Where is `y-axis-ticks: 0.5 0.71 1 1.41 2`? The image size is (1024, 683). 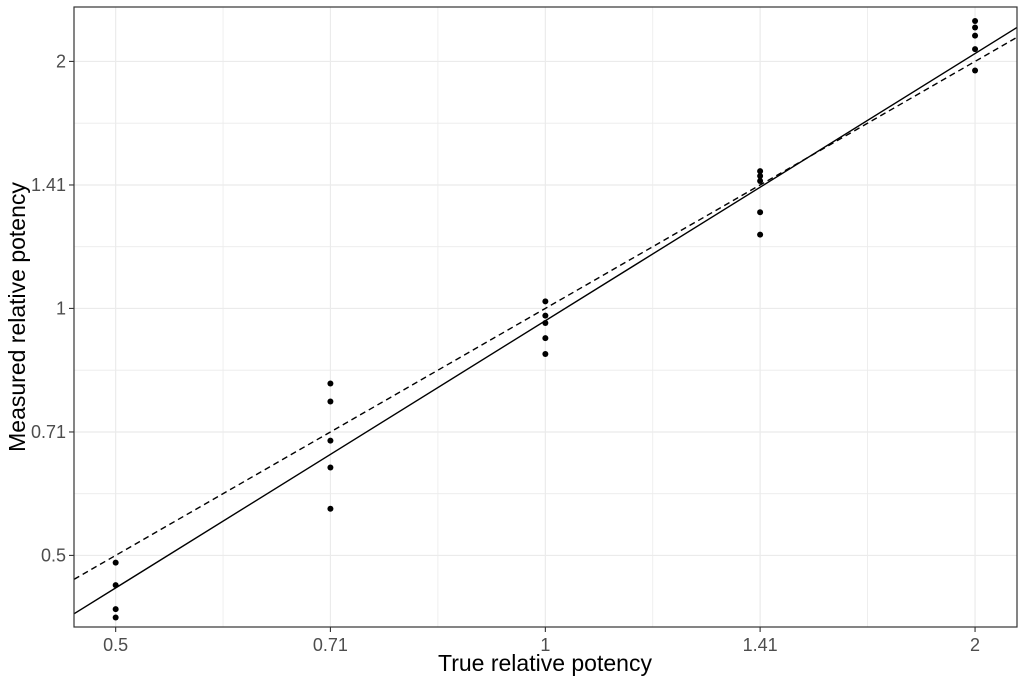 y-axis-ticks: 0.5 0.71 1 1.41 2 is located at coordinates (52, 308).